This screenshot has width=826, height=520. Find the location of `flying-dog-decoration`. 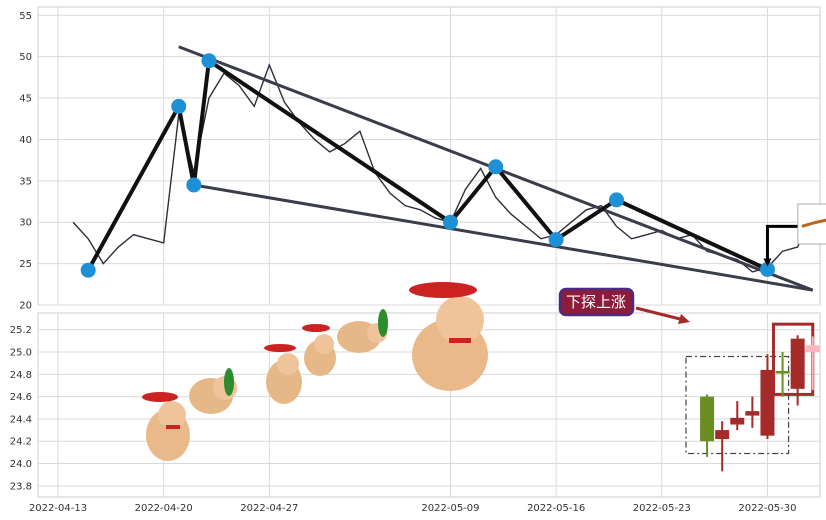

flying-dog-decoration is located at coordinates (315, 371).